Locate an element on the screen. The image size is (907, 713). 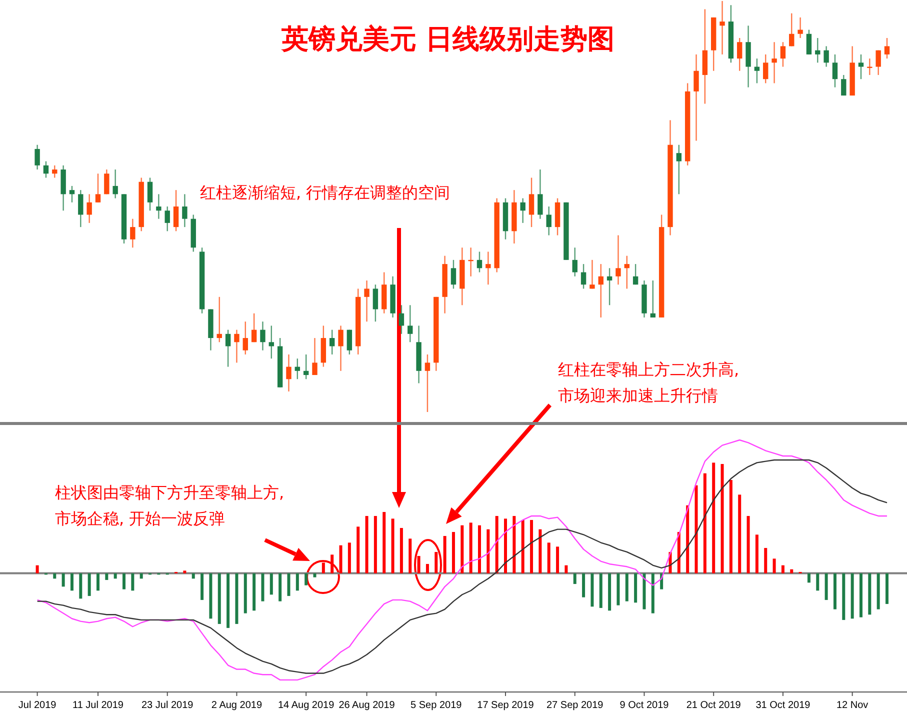
x-tick-label: 5 Sep 2019 is located at coordinates (436, 705).